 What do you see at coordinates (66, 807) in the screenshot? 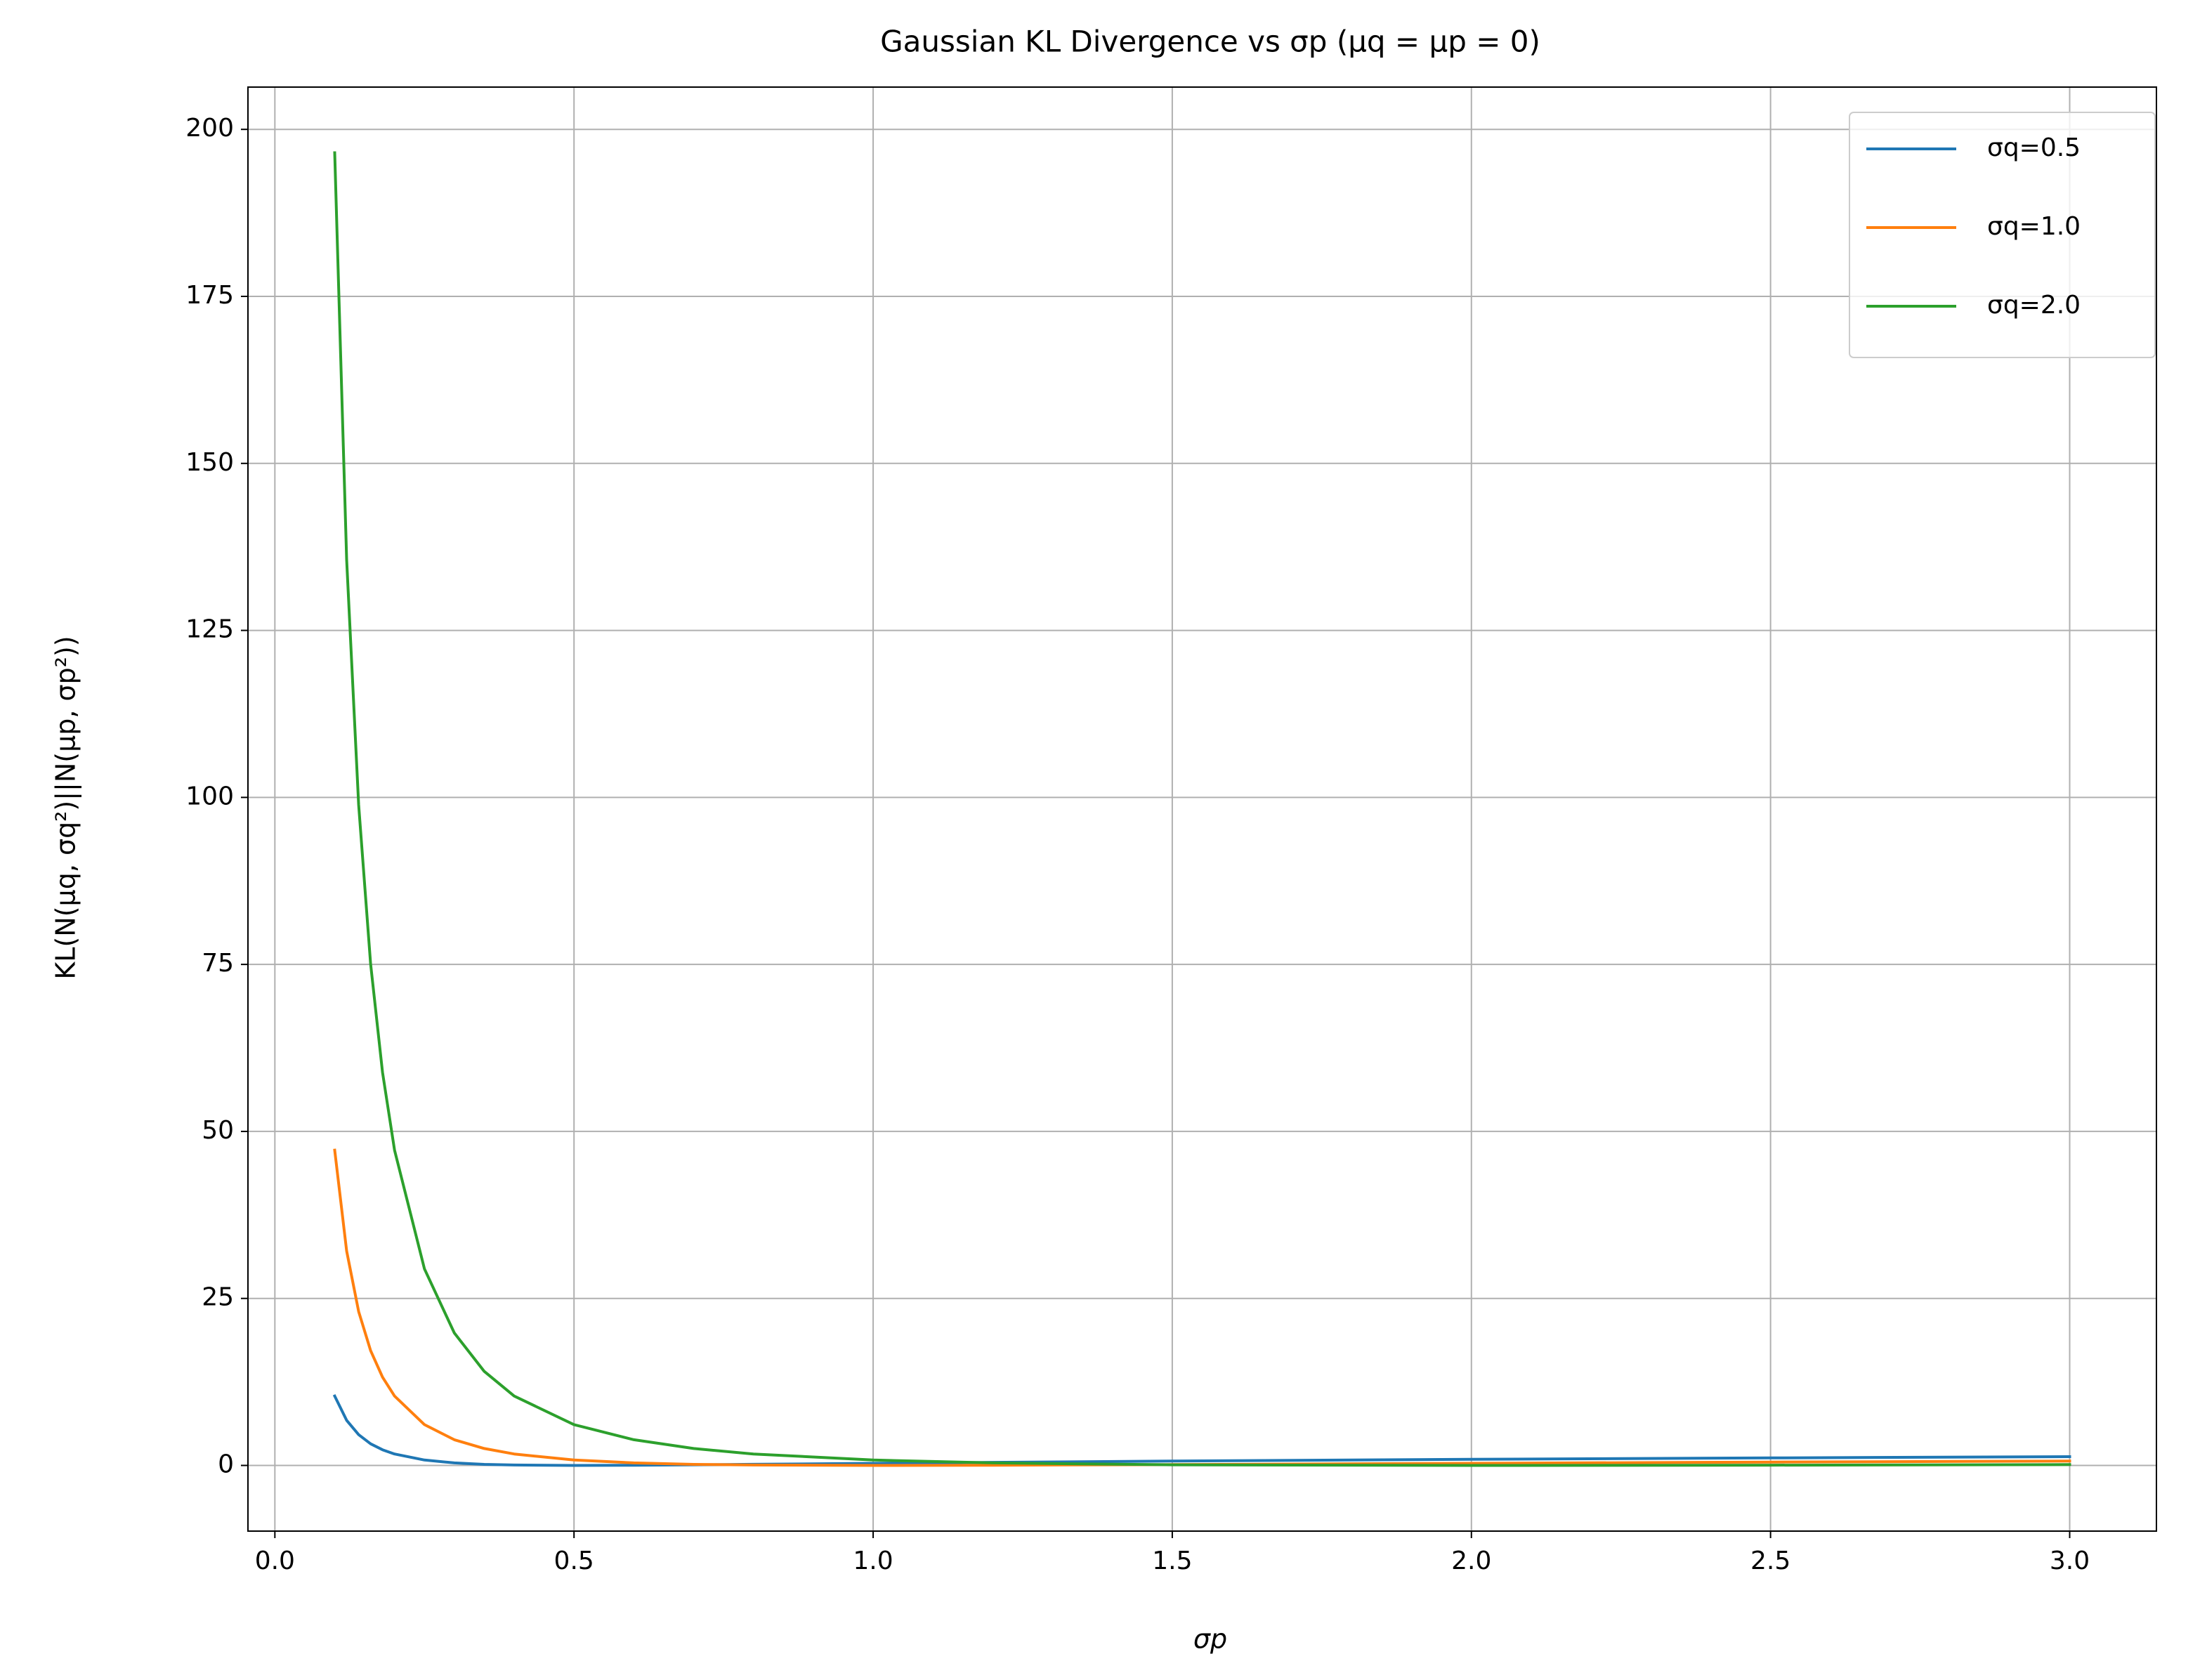
I see `y-axis-label: KL(N(μq, σq²)||N(μp, σp²))` at bounding box center [66, 807].